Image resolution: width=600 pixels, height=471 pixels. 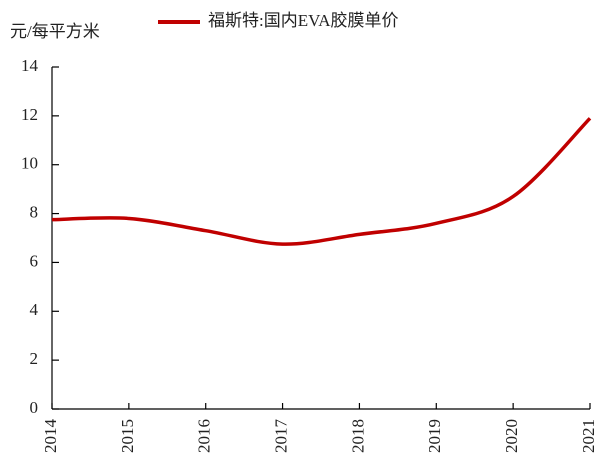 I want to click on y-tick-label: 8, so click(x=34, y=211).